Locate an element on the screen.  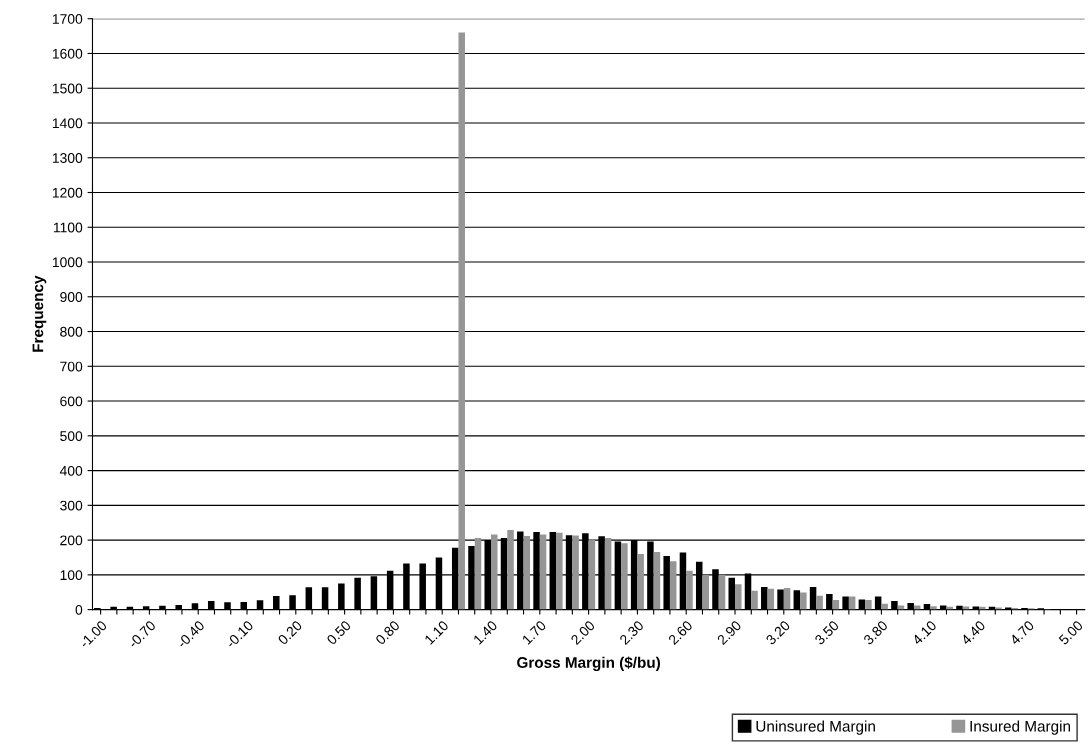
y-tick-label: 1500 is located at coordinates (67, 88).